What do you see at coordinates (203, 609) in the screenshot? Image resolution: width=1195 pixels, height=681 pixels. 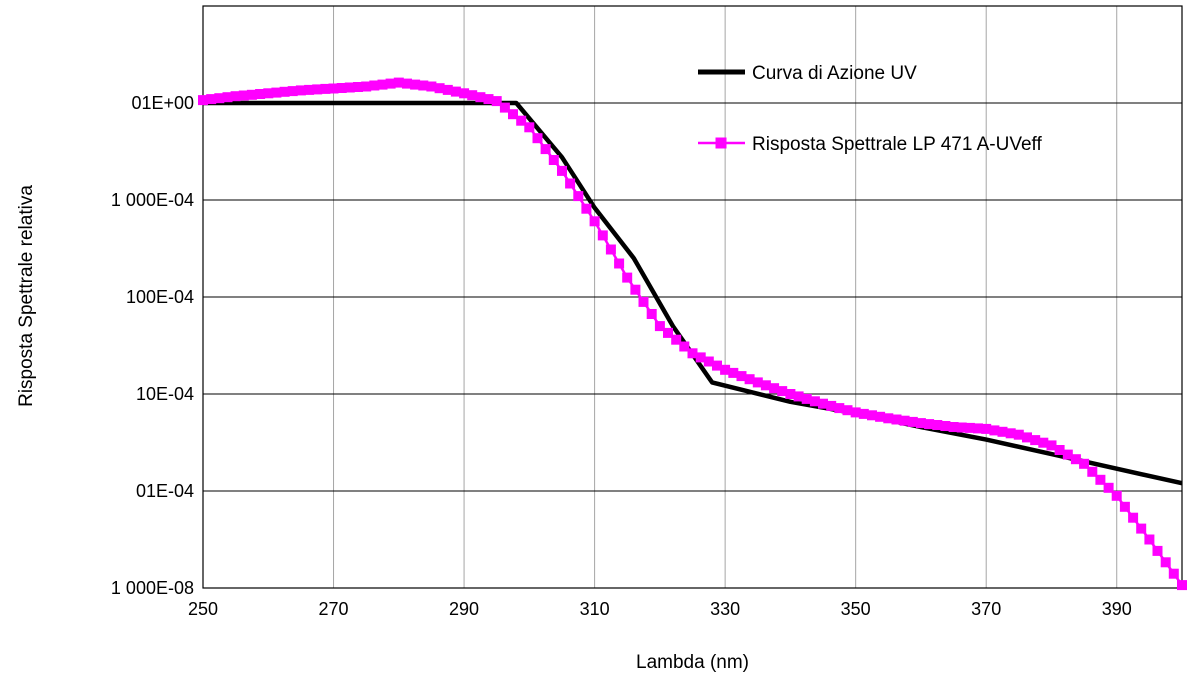 I see `x-tick-label: 250` at bounding box center [203, 609].